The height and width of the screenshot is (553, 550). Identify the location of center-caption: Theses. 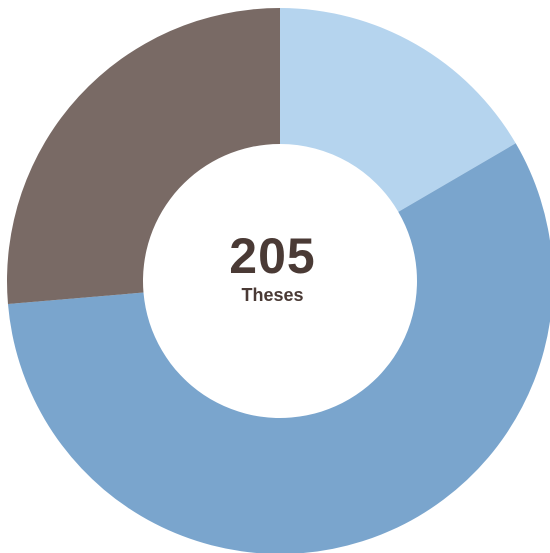
(272, 295).